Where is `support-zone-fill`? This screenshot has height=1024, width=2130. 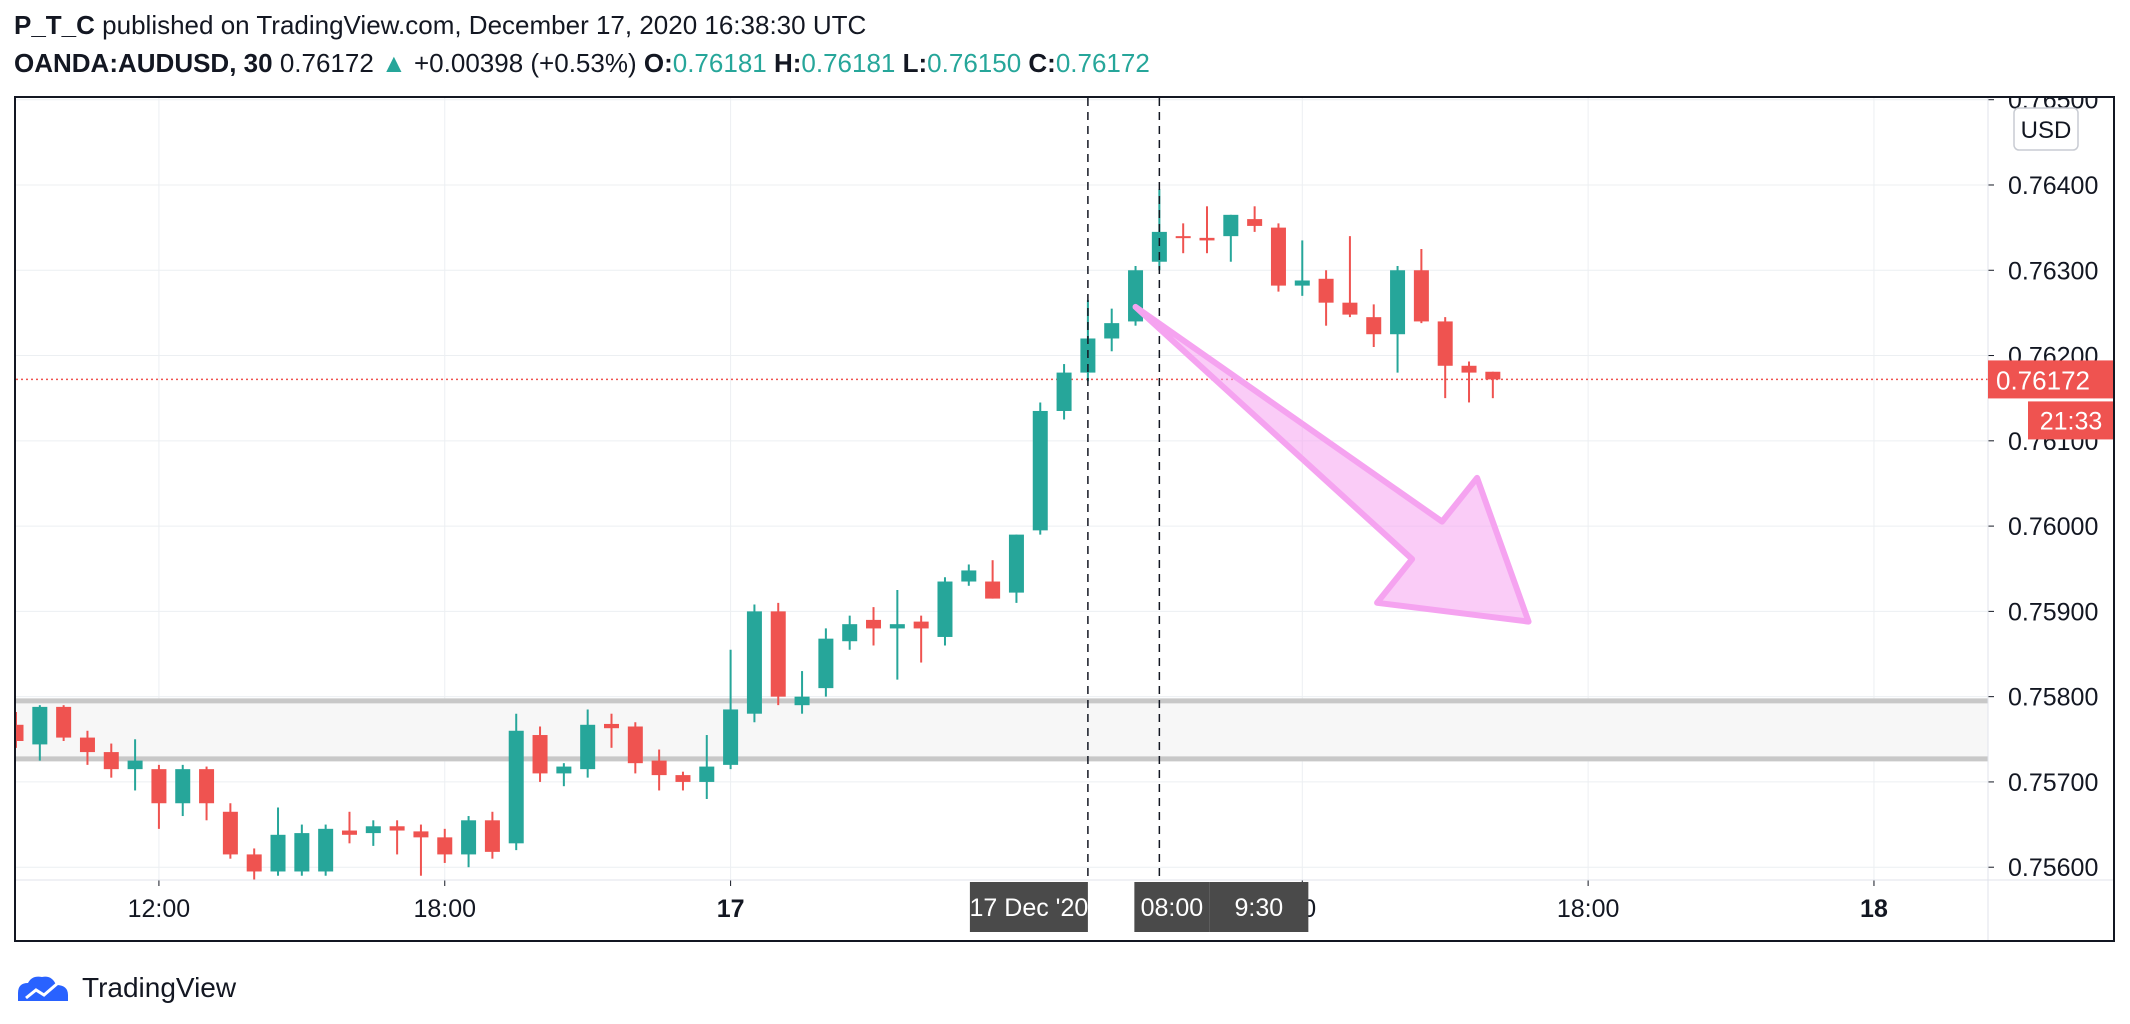
support-zone-fill is located at coordinates (1002, 729).